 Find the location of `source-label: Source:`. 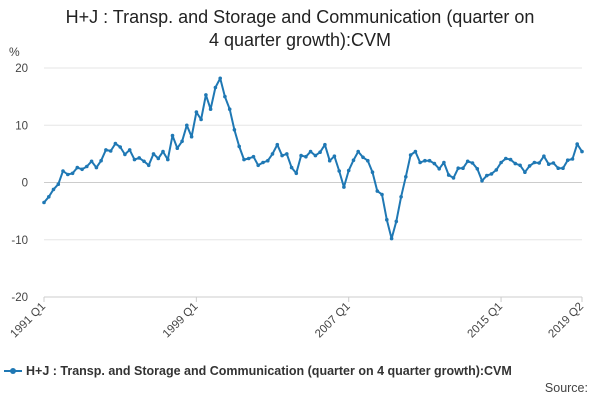

source-label: Source: is located at coordinates (566, 388).